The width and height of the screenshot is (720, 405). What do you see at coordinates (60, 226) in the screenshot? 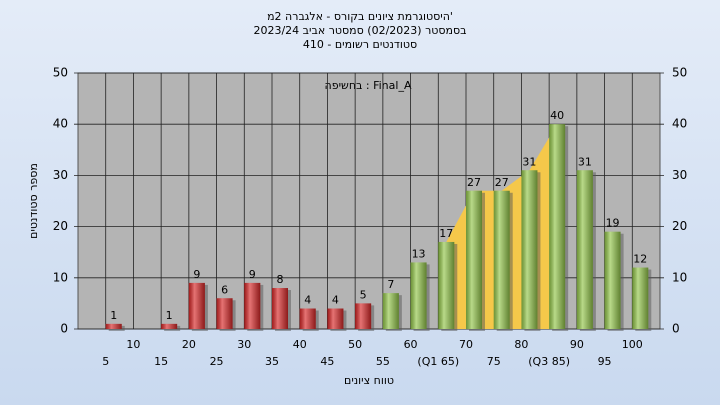
I see `y-tick-label: 20` at bounding box center [60, 226].